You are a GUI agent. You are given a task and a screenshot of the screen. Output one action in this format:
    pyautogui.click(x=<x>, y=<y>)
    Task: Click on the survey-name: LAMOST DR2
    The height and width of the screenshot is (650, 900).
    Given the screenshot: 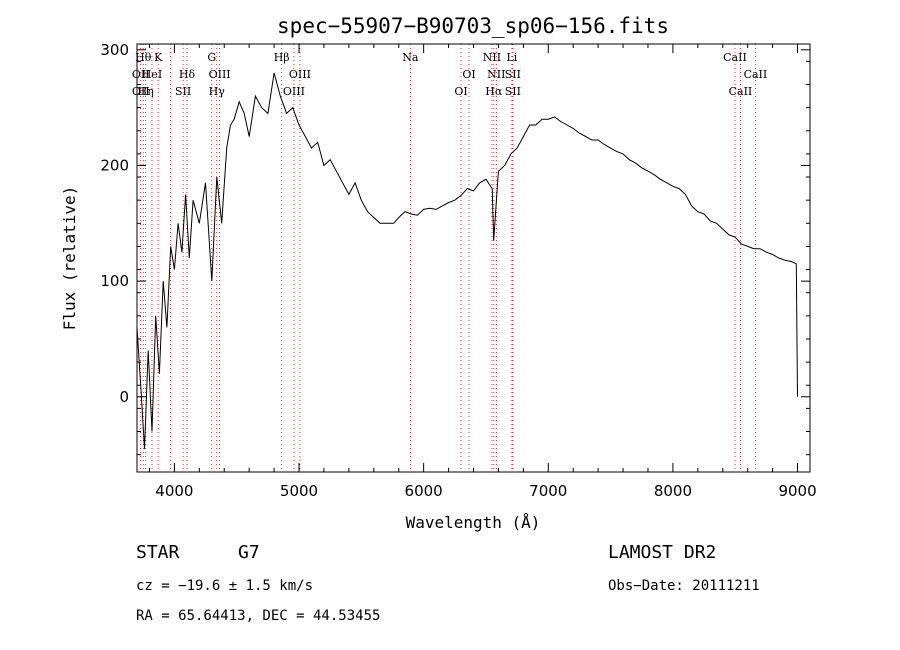 What is the action you would take?
    pyautogui.click(x=662, y=552)
    